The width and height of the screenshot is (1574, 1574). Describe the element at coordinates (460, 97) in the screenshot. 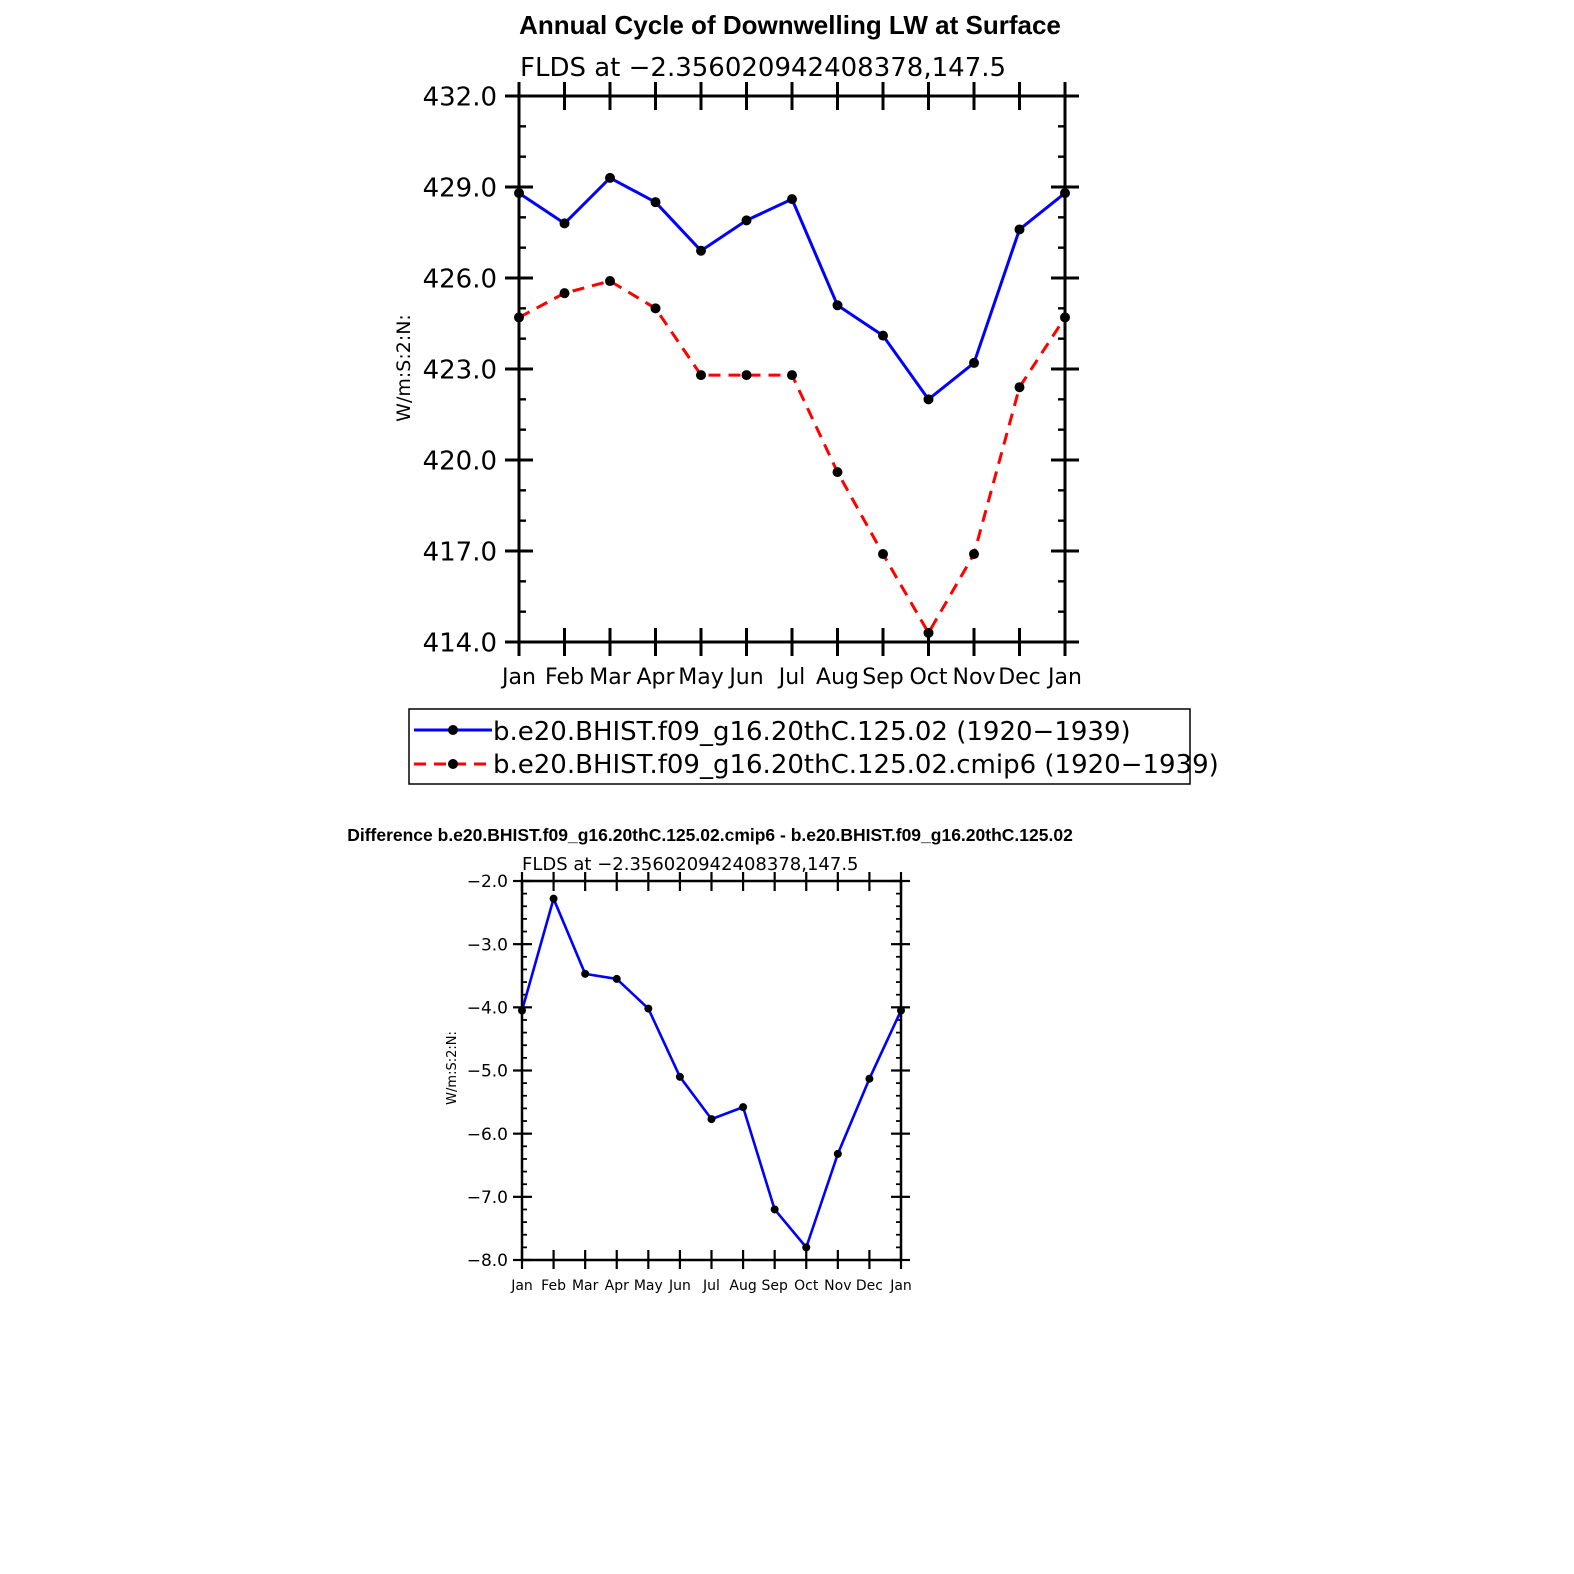

I see `y-tick-label: 432.0` at that location.